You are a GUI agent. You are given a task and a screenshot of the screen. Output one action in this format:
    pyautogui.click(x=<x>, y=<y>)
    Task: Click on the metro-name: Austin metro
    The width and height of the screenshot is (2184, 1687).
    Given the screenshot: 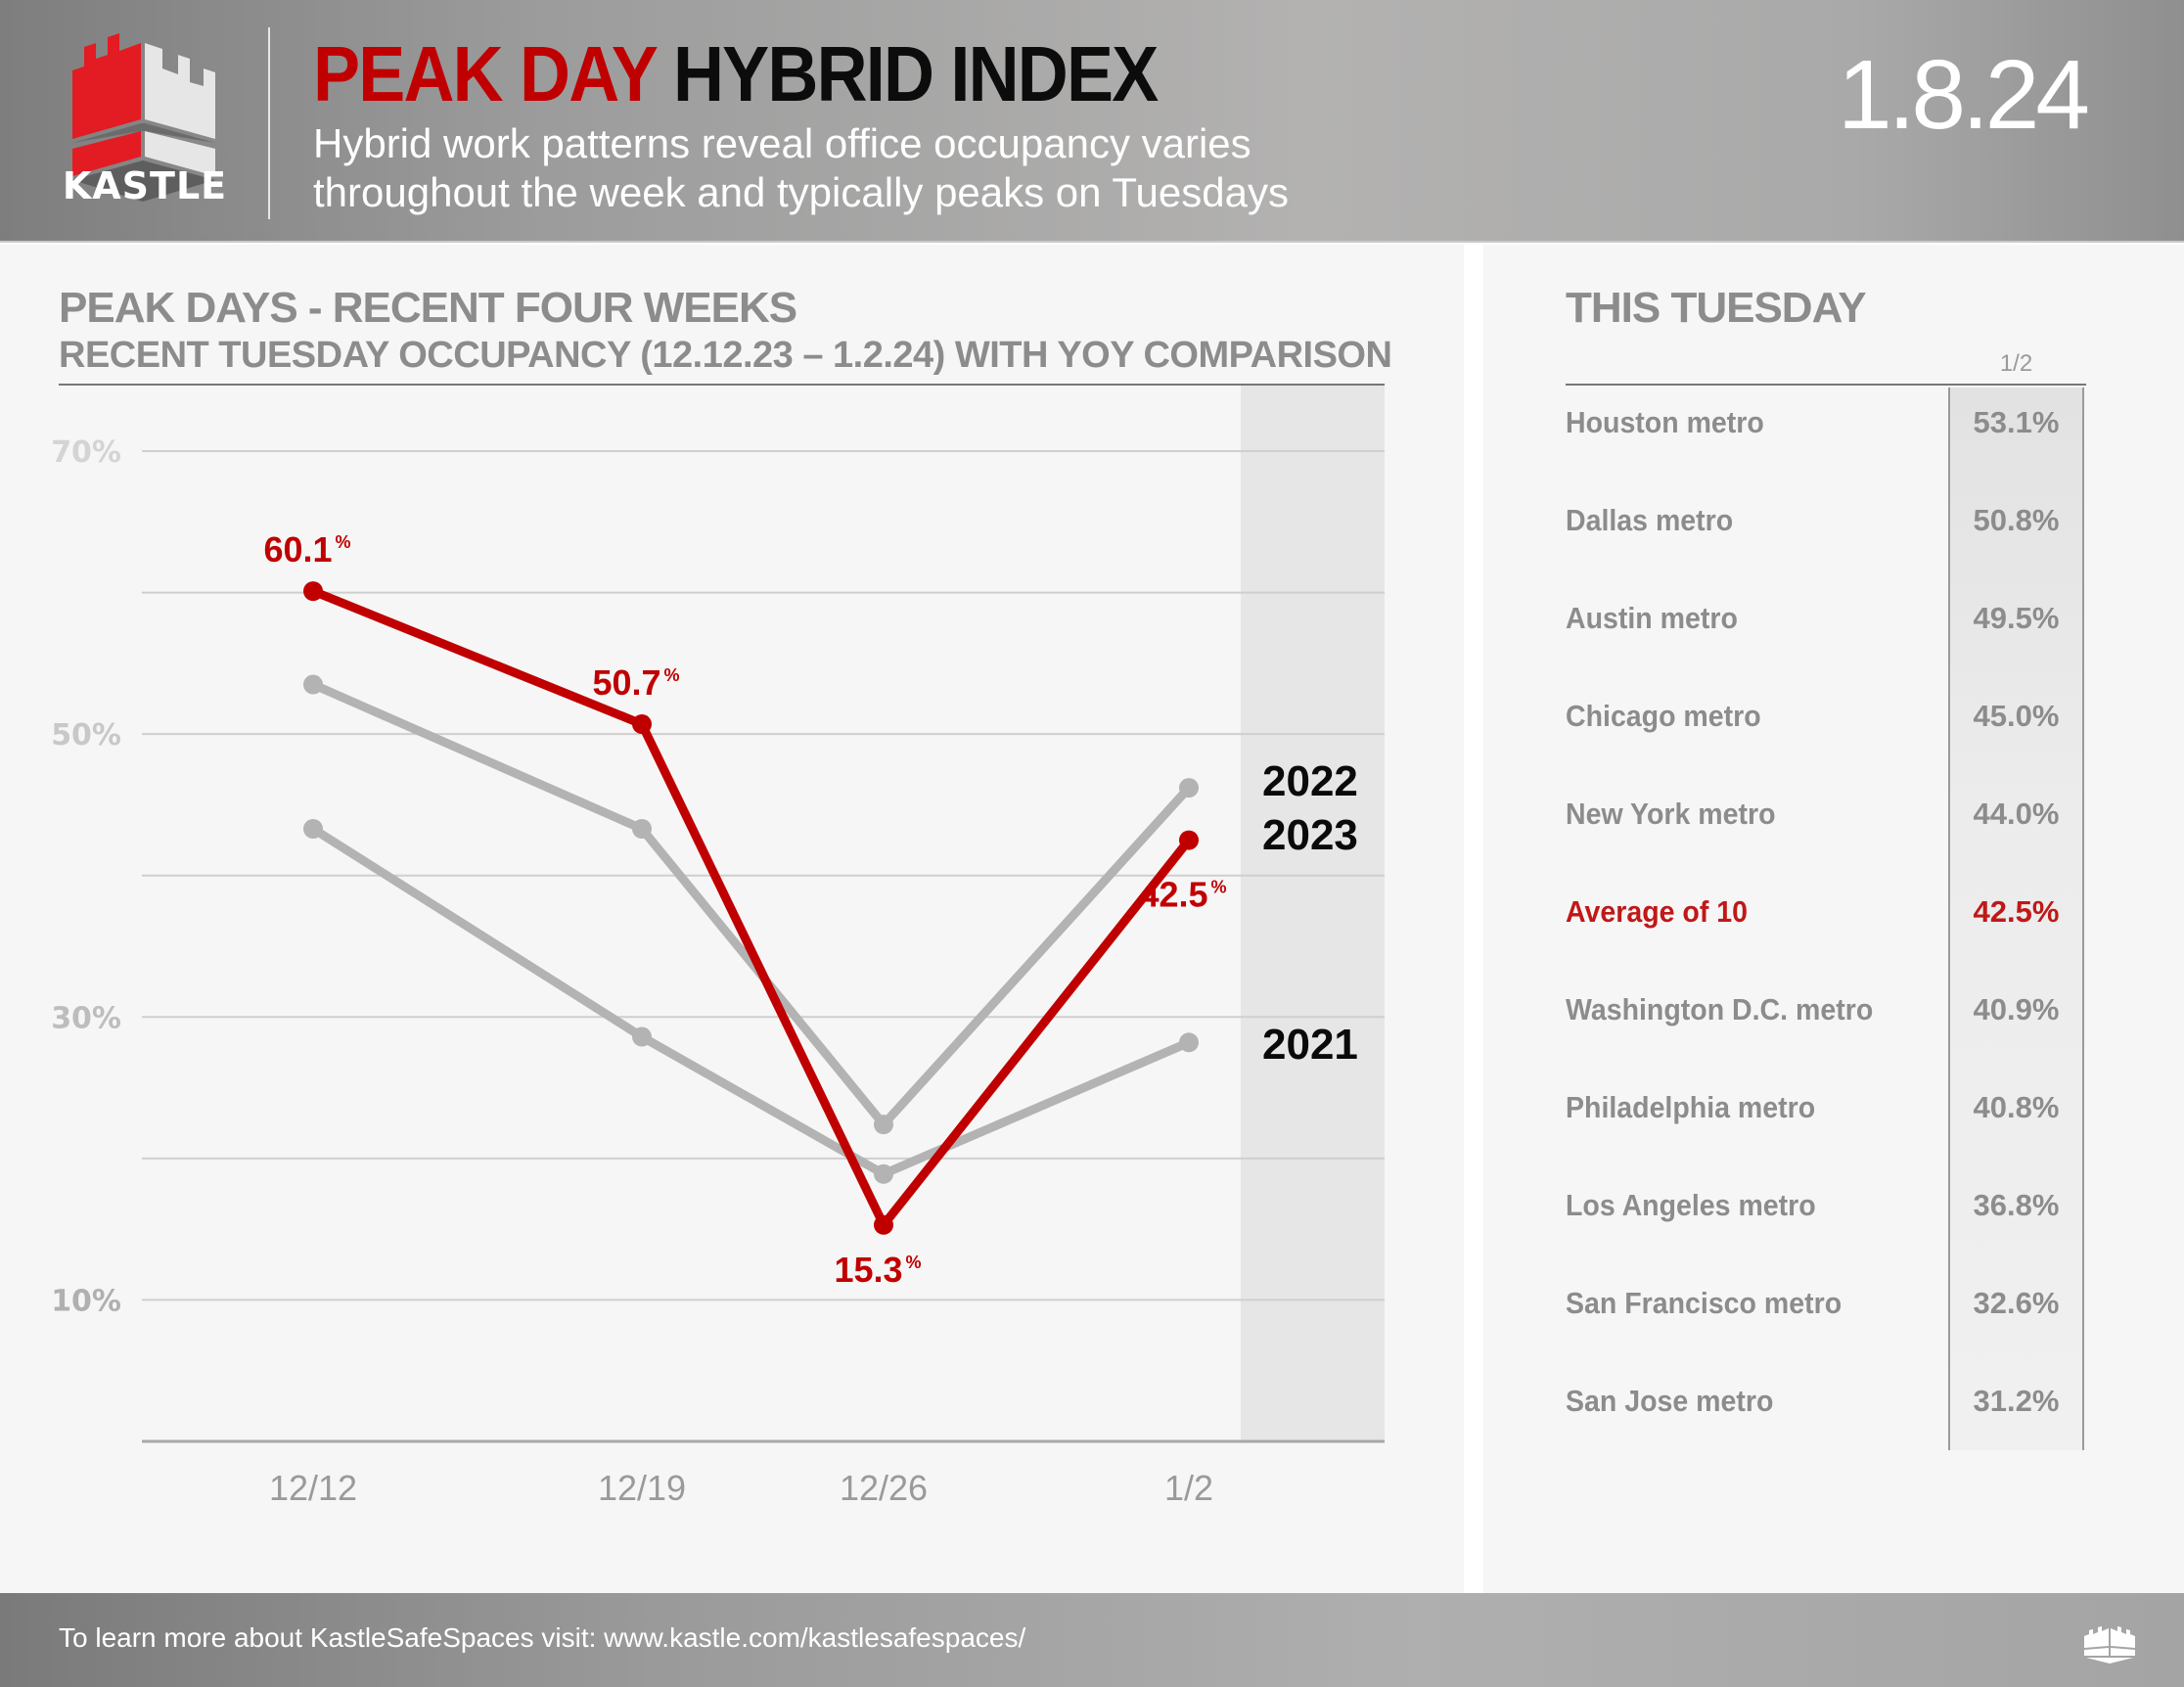 What is the action you would take?
    pyautogui.click(x=1652, y=618)
    